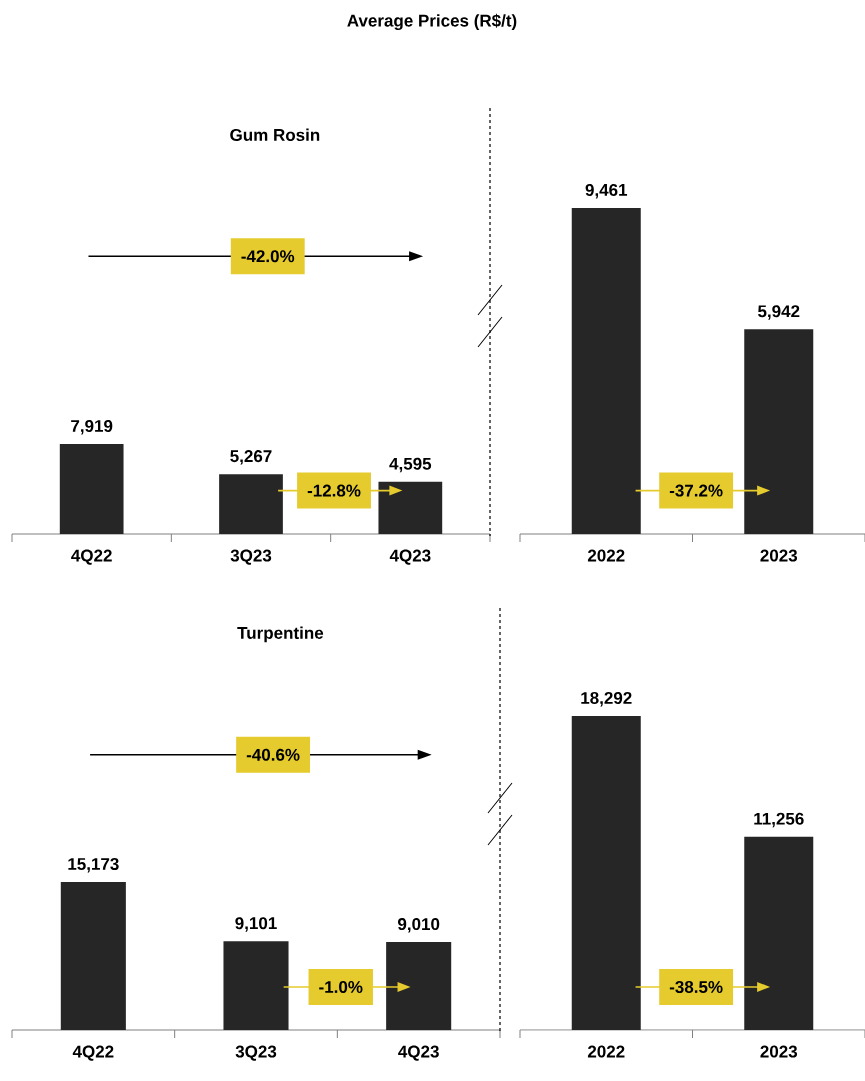 The image size is (865, 1081). What do you see at coordinates (696, 987) in the screenshot?
I see `annotation: -38.5%` at bounding box center [696, 987].